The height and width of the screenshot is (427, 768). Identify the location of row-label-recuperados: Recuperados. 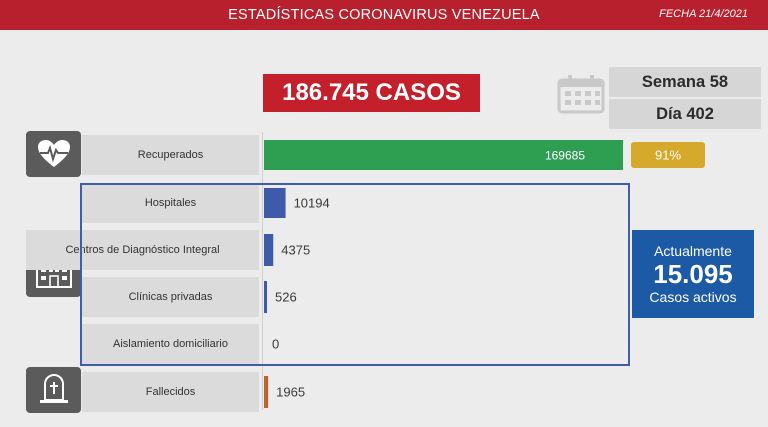
(170, 155).